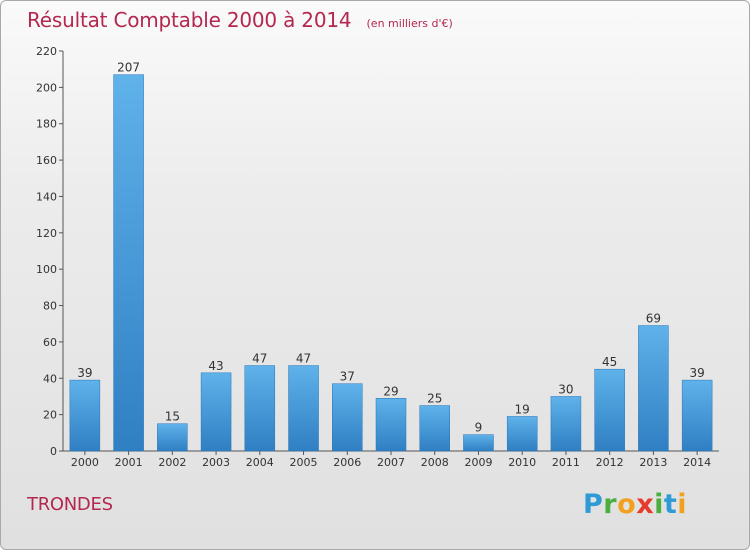 The image size is (750, 550). What do you see at coordinates (70, 504) in the screenshot?
I see `commune-name: TRONDES` at bounding box center [70, 504].